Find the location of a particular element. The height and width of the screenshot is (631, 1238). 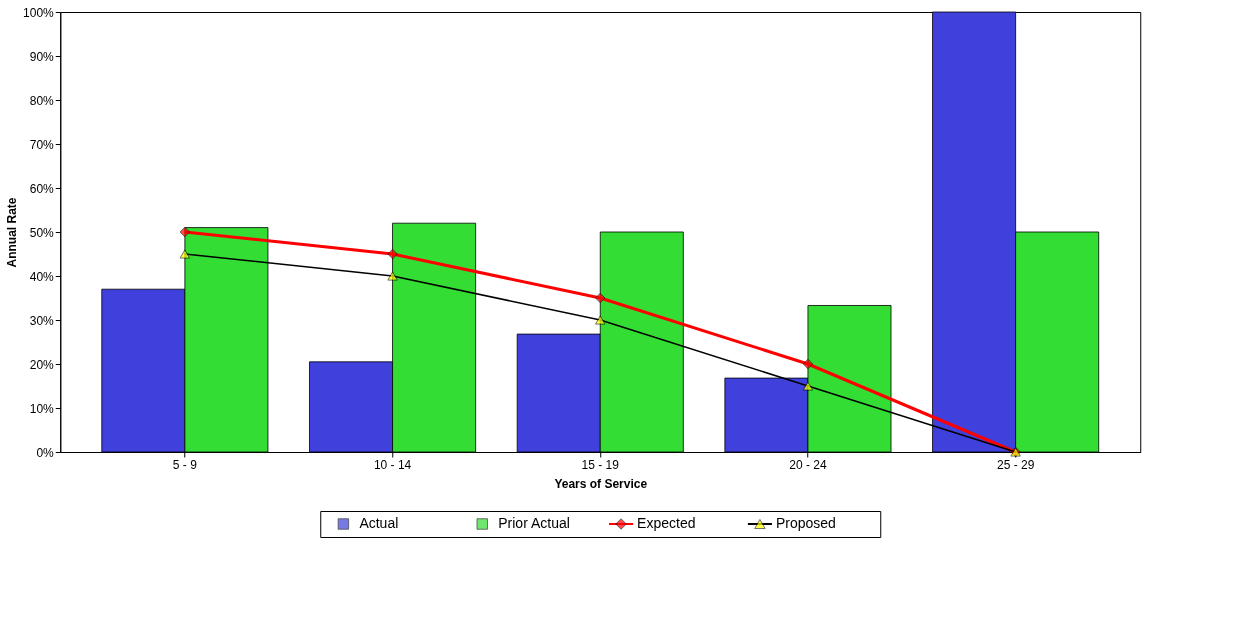

legend-label: Proposed is located at coordinates (805, 523).